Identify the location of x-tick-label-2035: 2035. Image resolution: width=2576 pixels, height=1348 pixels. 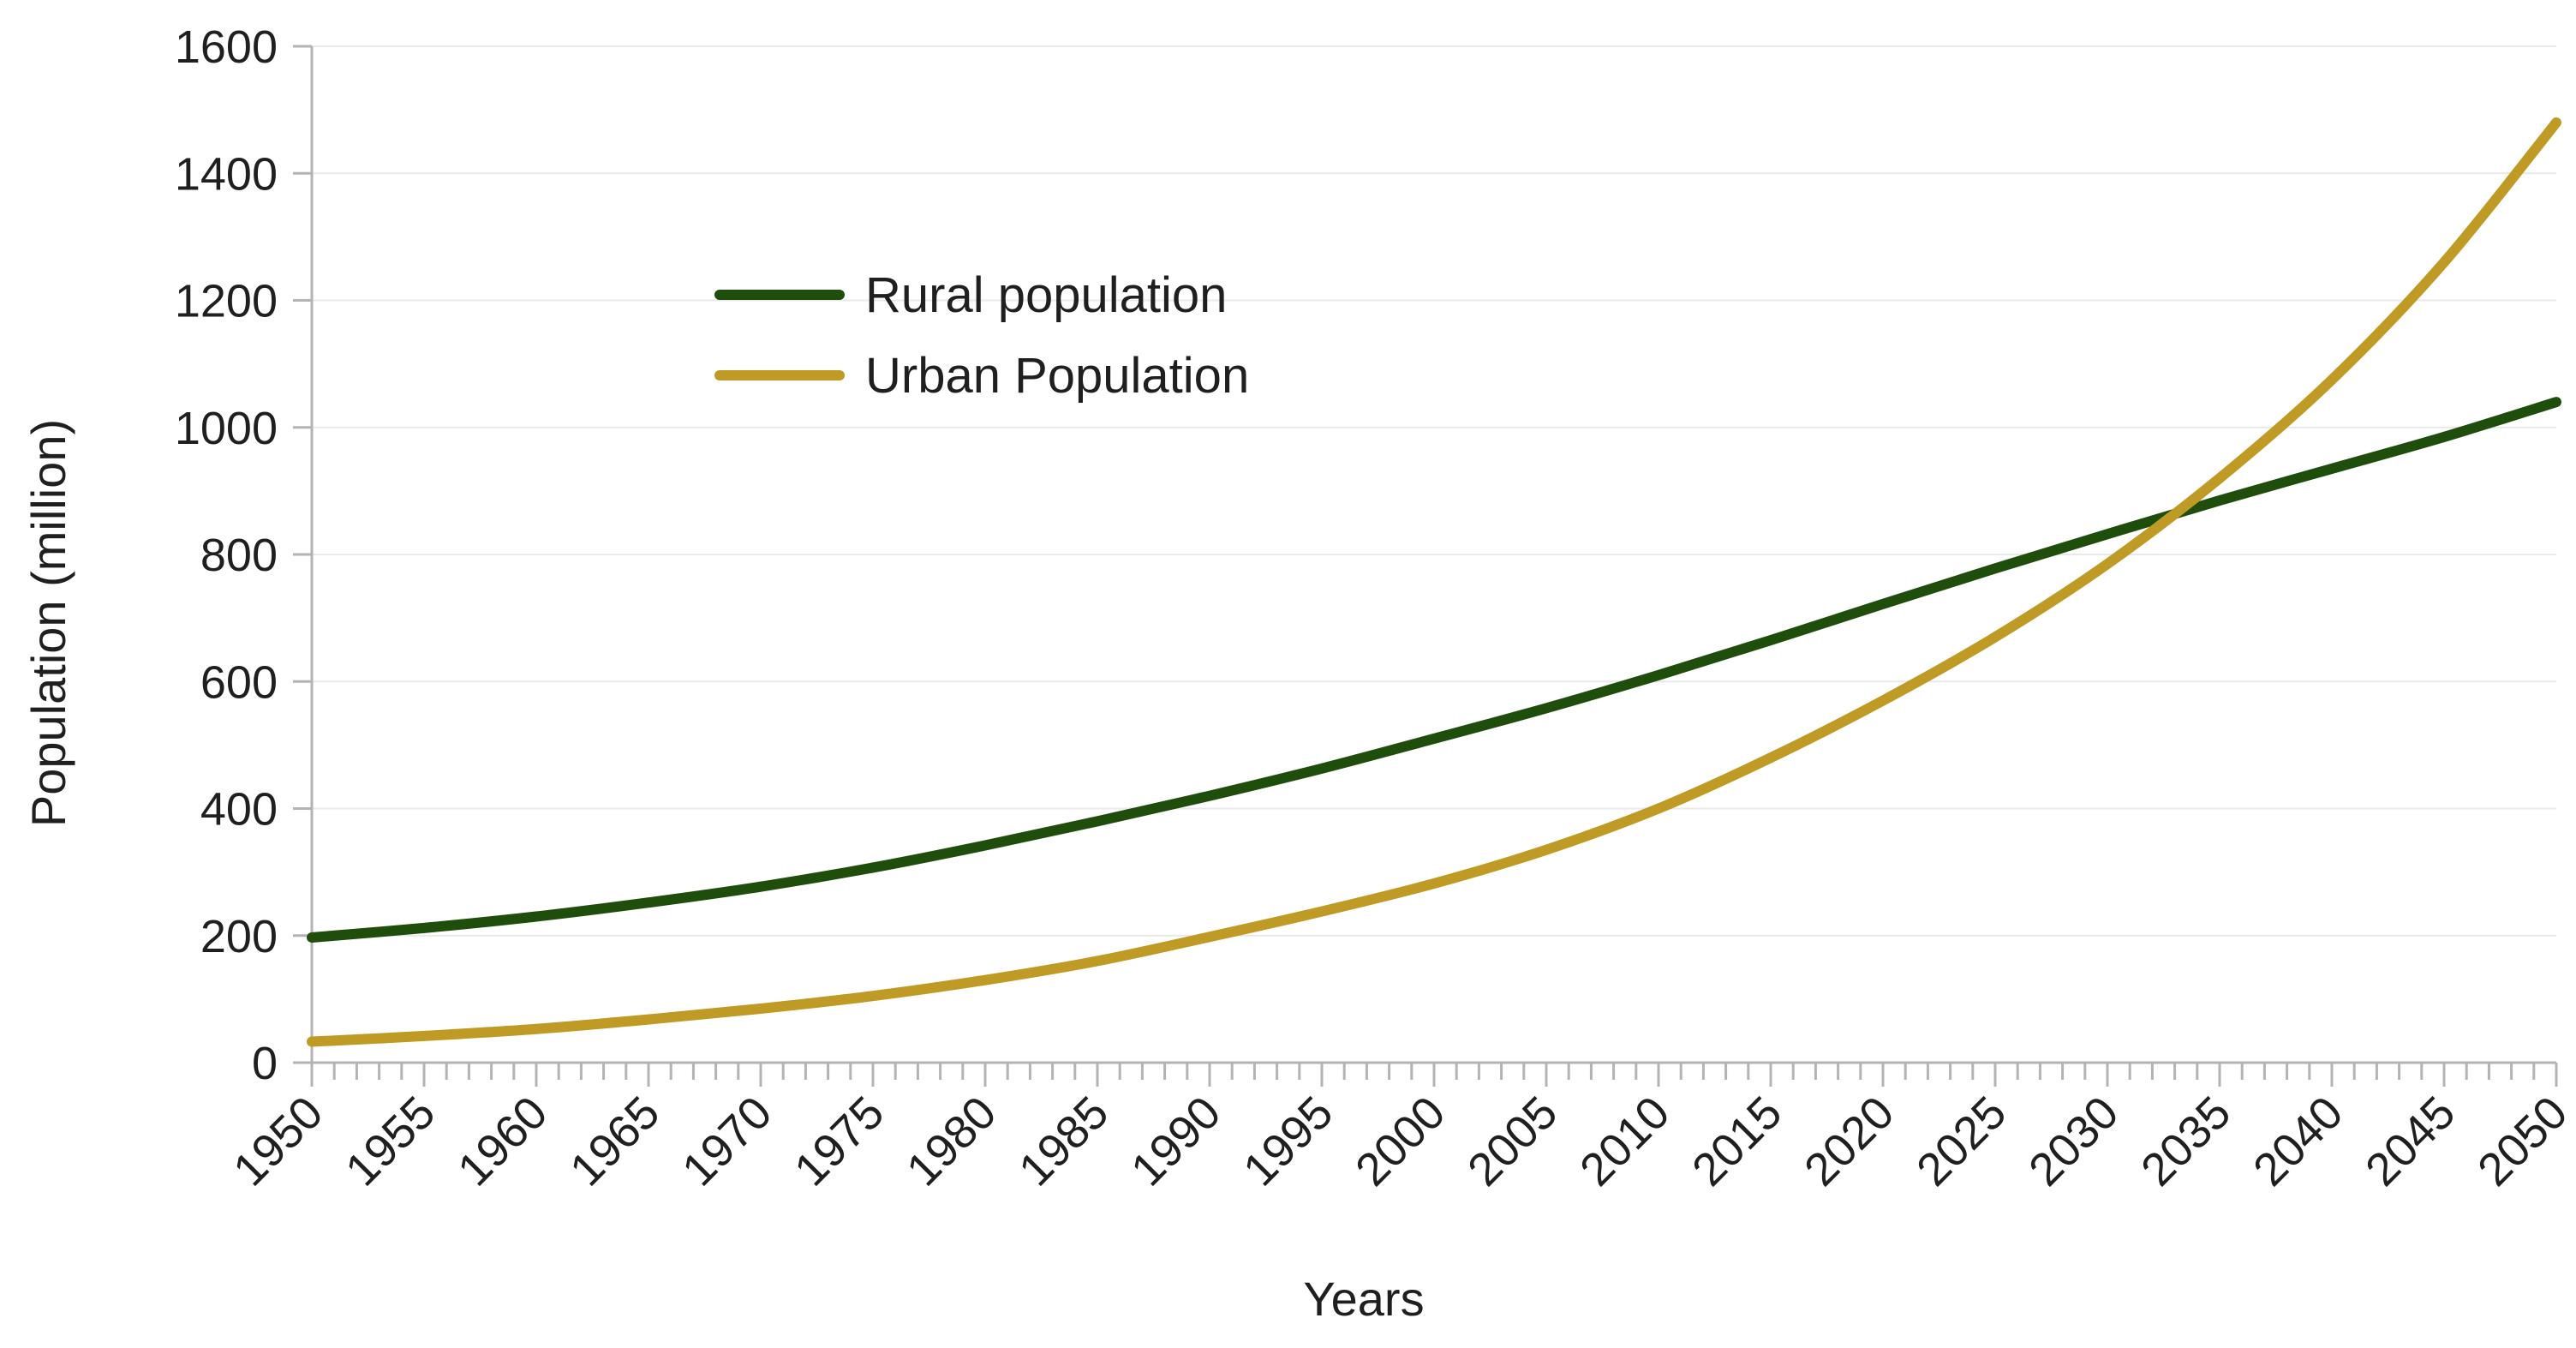
(2185, 1141).